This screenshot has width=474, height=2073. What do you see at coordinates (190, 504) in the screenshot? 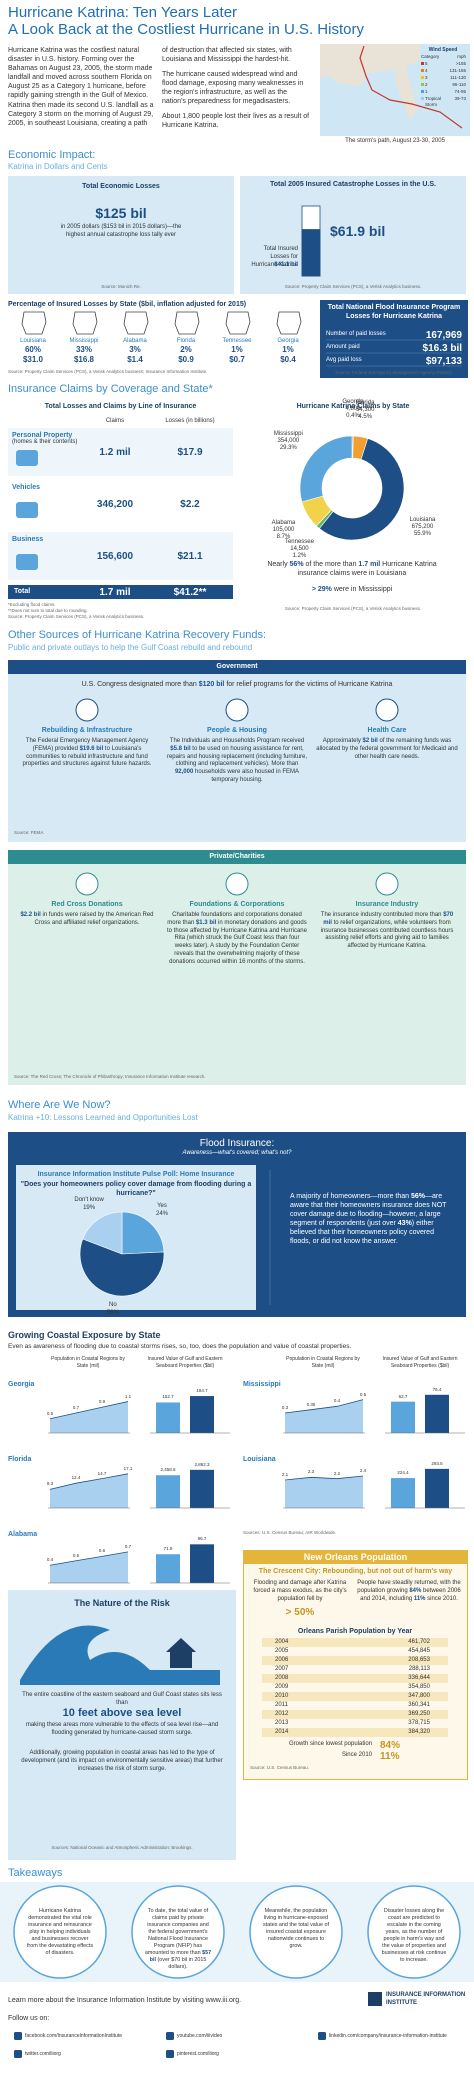
I see `losses-value: $2.2` at bounding box center [190, 504].